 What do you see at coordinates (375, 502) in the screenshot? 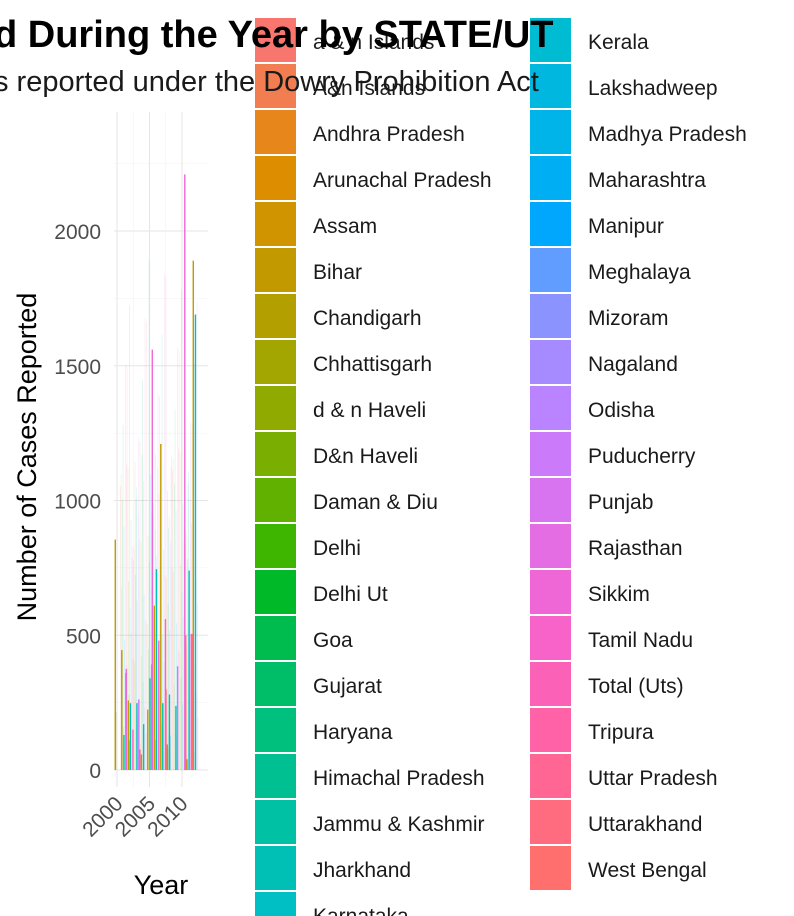
I see `legend-label: Daman & Diu` at bounding box center [375, 502].